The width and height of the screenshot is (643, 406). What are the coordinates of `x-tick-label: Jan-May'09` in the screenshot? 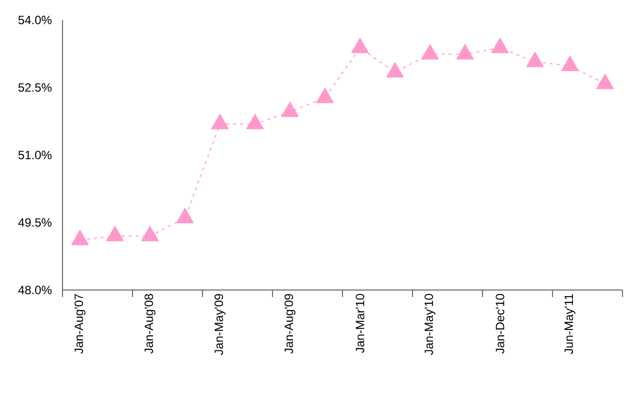 It's located at (220, 324).